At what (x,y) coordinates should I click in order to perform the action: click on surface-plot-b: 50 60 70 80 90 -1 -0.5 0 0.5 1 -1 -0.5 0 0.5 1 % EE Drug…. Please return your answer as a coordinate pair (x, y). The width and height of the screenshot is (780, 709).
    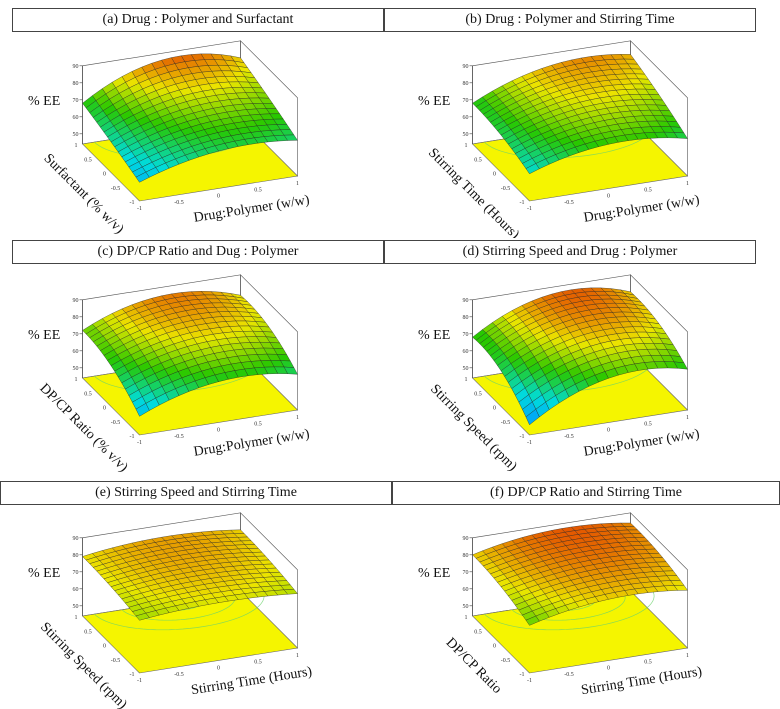
    Looking at the image, I should click on (559, 139).